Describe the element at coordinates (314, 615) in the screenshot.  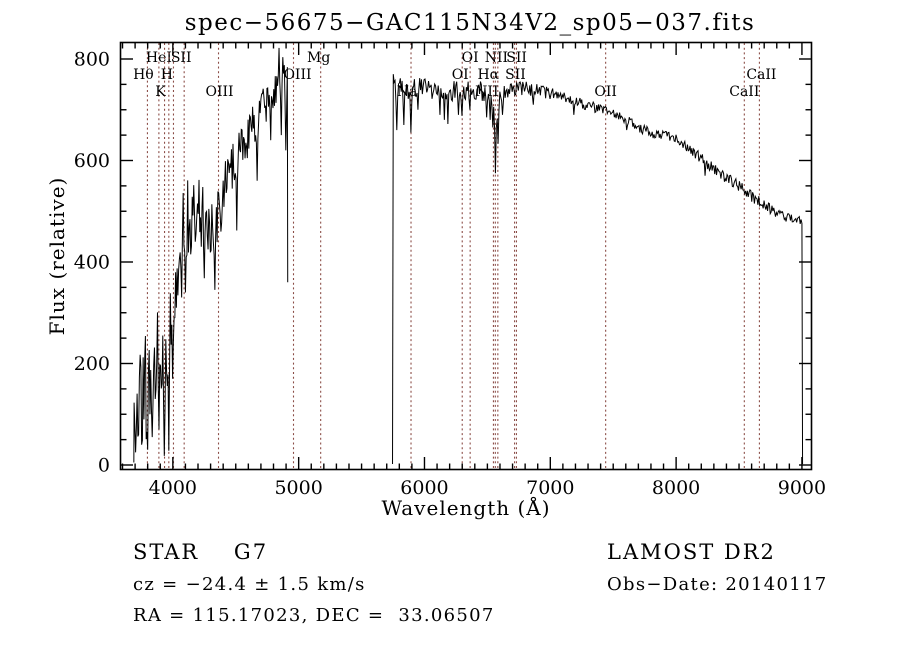
I see `coordinates-text: RA = 115.17023, DEC = 33.06507` at that location.